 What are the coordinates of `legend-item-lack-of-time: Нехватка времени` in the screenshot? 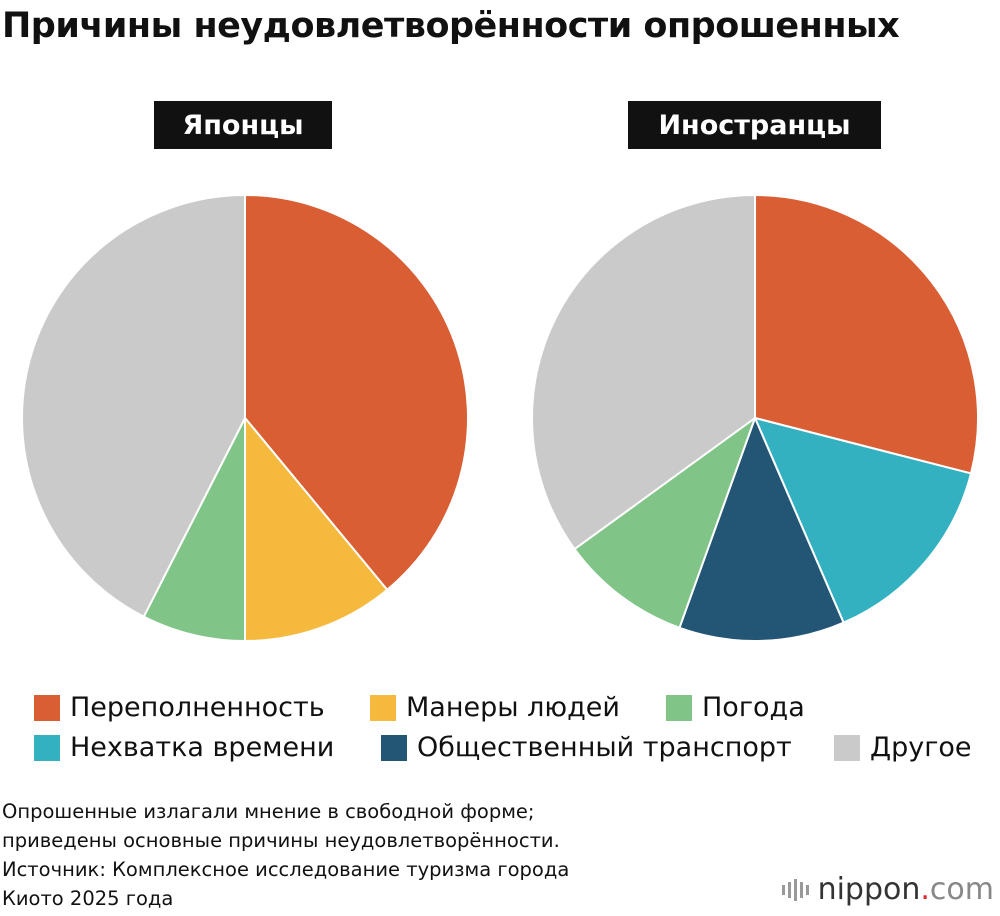 It's located at (184, 747).